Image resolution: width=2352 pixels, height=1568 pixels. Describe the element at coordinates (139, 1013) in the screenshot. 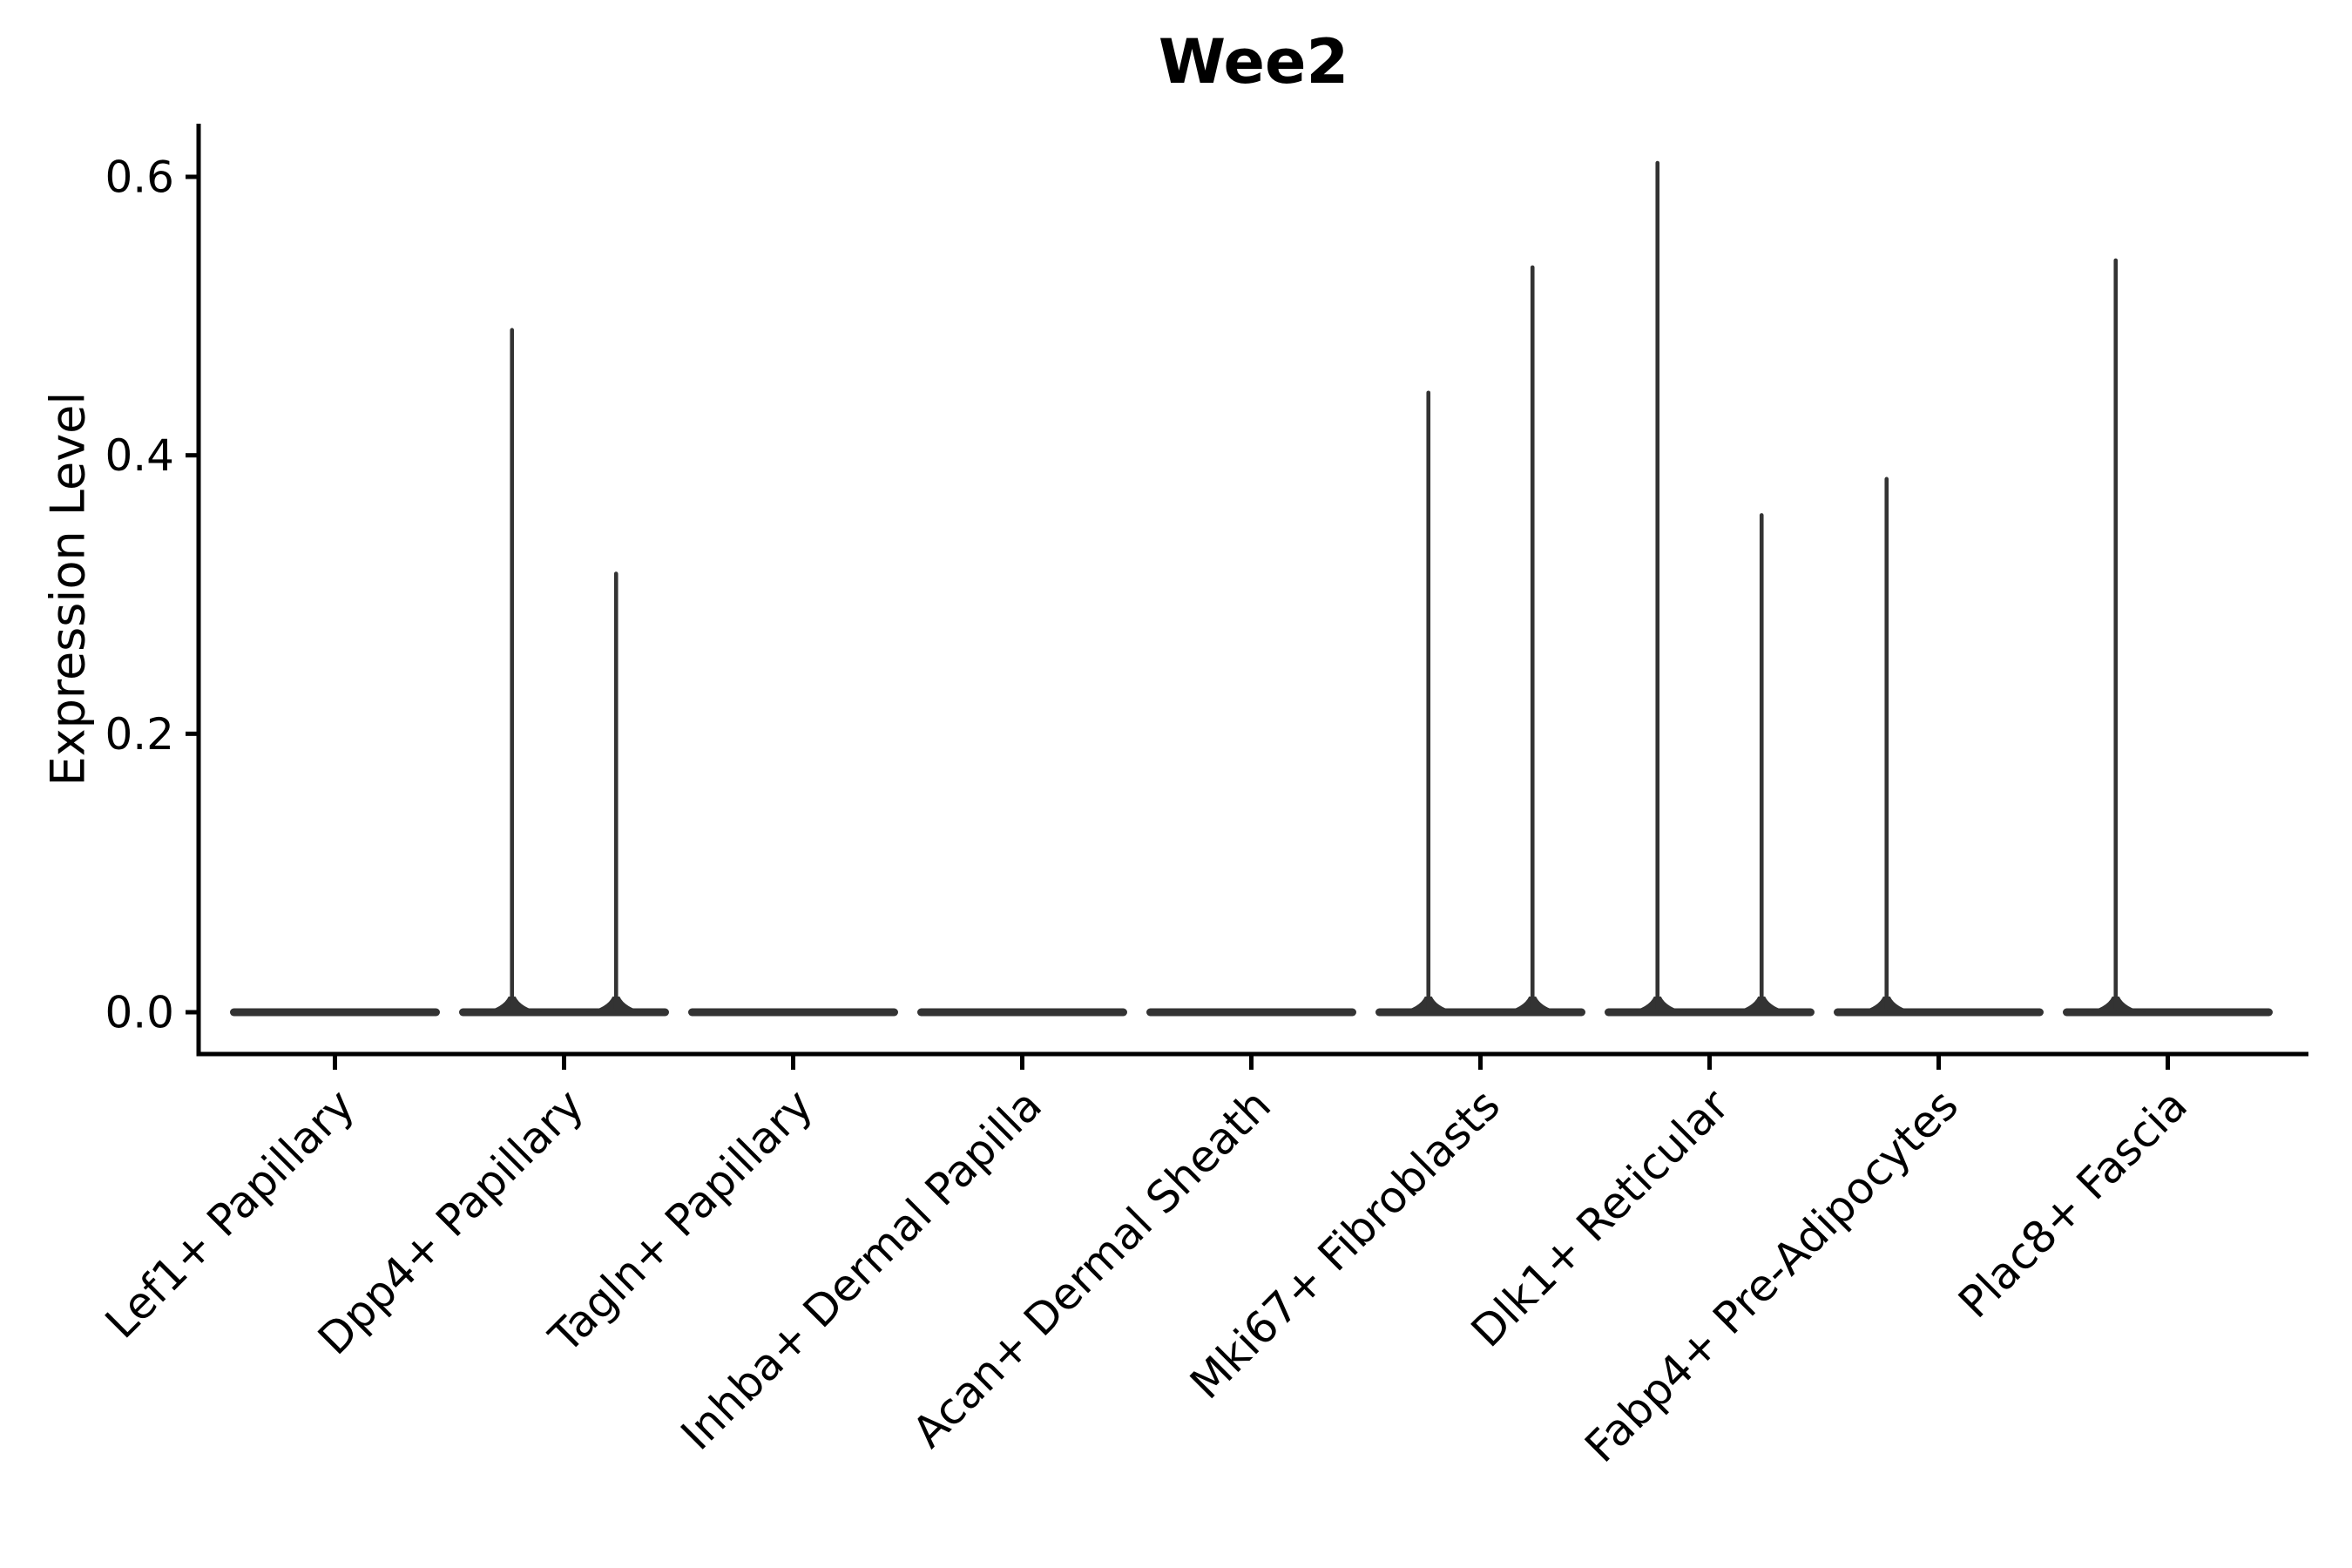

I see `y-tick-label: 0.0` at that location.